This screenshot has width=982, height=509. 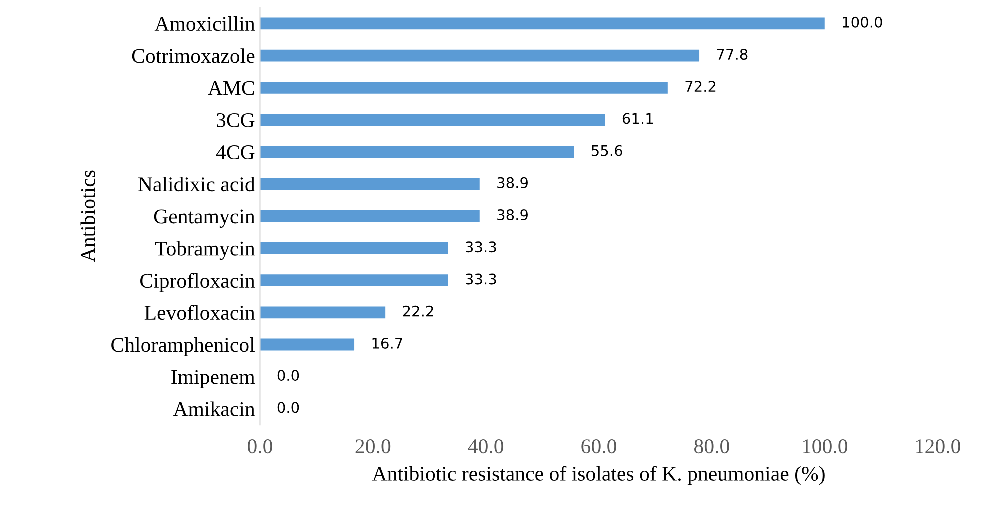 I want to click on x-tick-label: 0.0, so click(x=260, y=447).